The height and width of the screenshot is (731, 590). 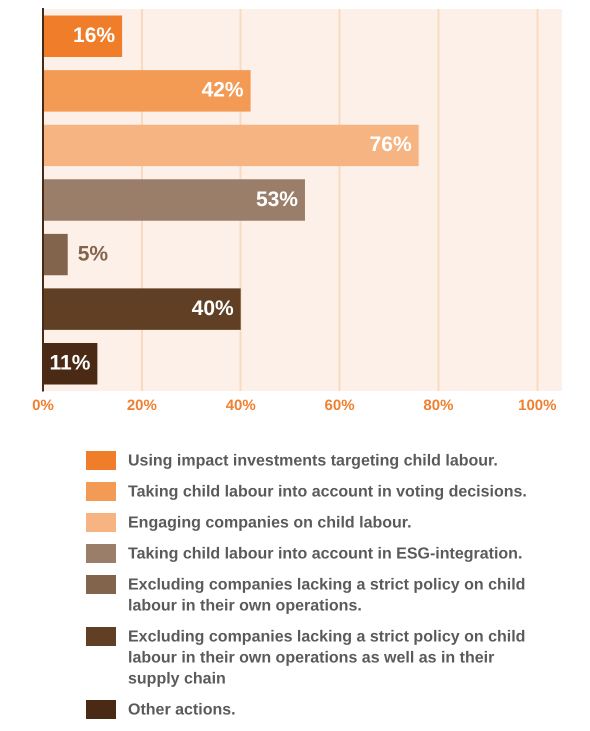 I want to click on data-label: 11%, so click(x=70, y=363).